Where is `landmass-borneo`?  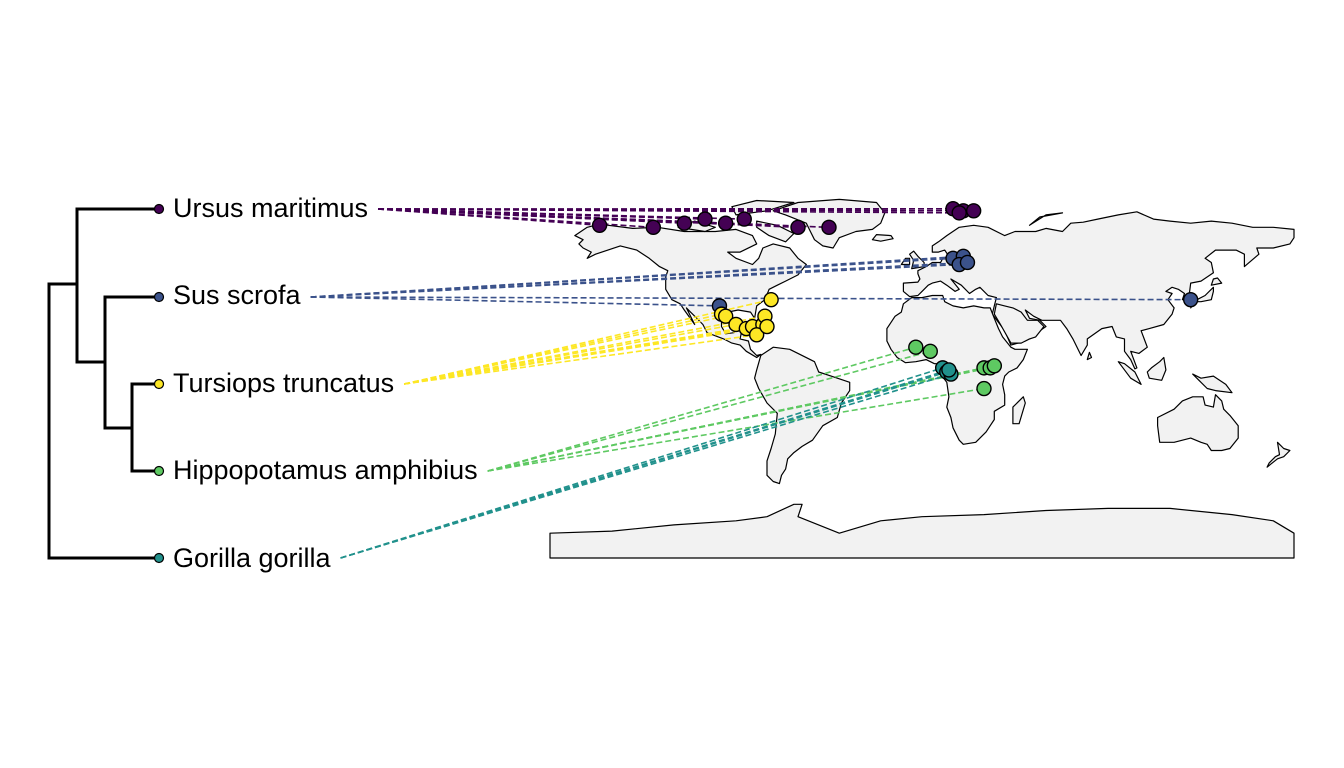
landmass-borneo is located at coordinates (1156, 368).